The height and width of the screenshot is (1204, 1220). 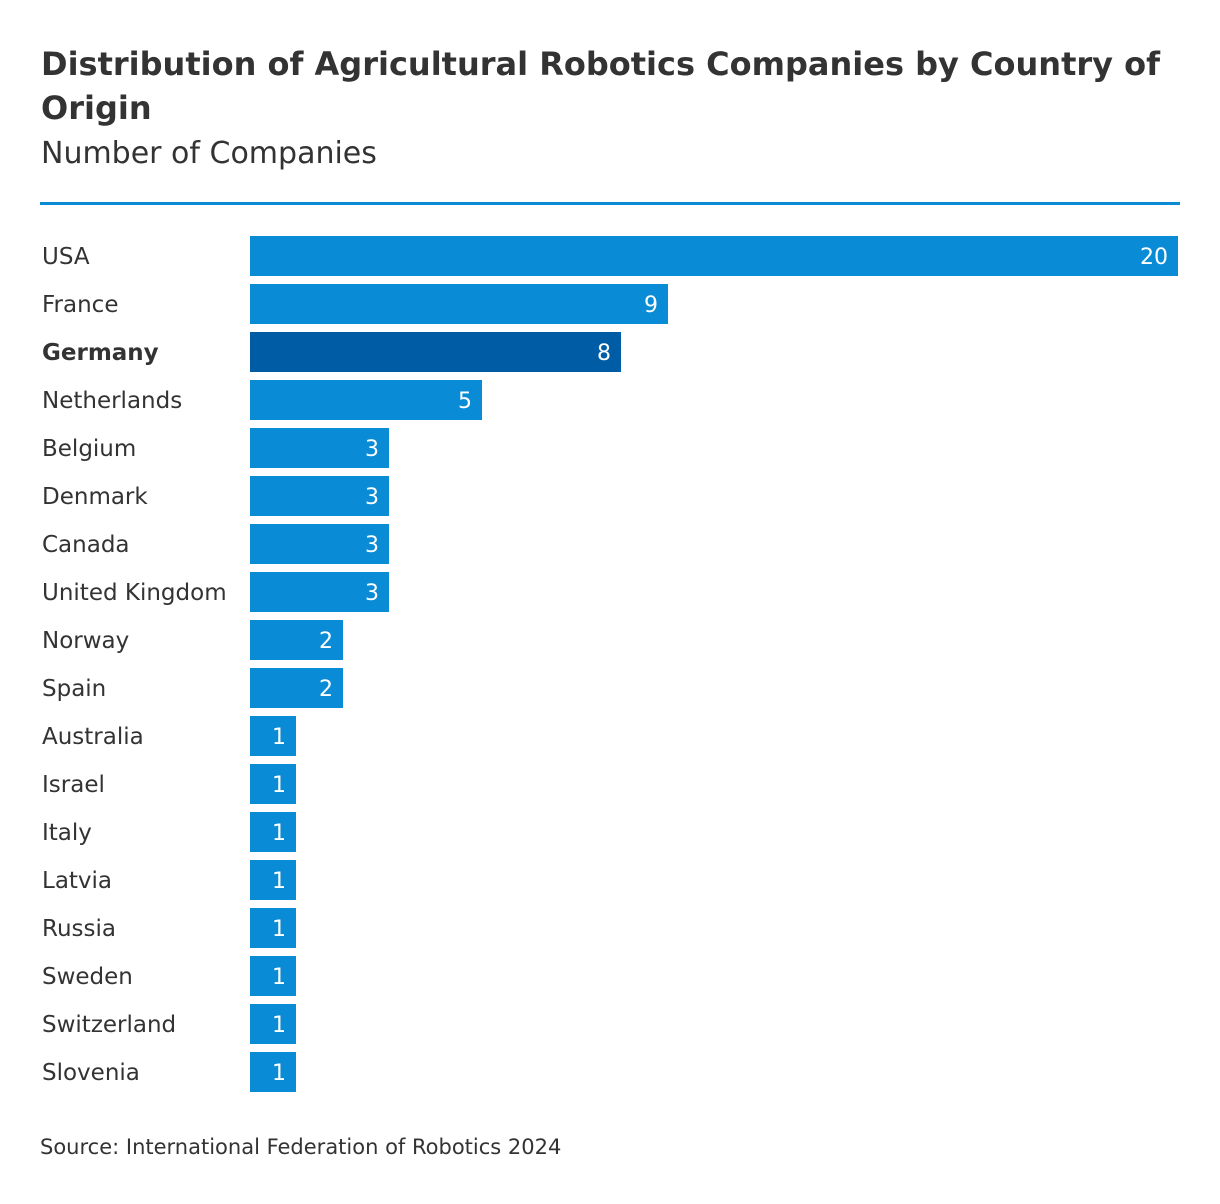 What do you see at coordinates (89, 449) in the screenshot?
I see `category-label-belgium: Belgium` at bounding box center [89, 449].